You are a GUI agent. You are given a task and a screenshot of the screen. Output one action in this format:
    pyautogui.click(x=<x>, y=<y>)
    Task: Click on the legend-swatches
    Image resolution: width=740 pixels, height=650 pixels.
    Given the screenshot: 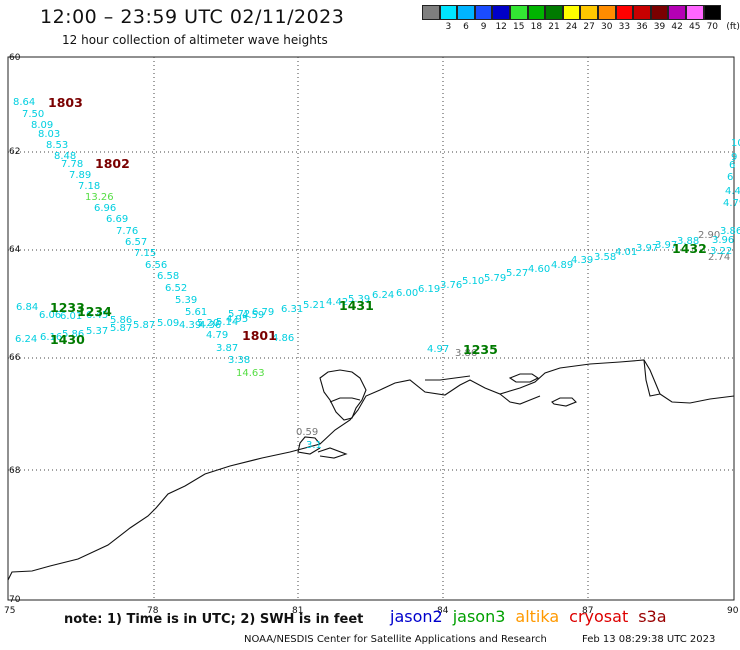 What is the action you would take?
    pyautogui.click(x=581, y=12)
    